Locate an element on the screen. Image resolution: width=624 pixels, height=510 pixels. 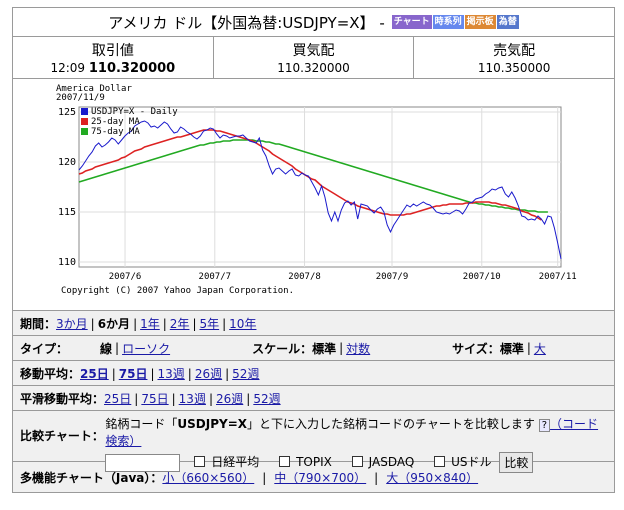
ma-row: 移動平均： 25日 | 75日 | 13週 | 26週 | 52週 is located at coordinates (313, 373).